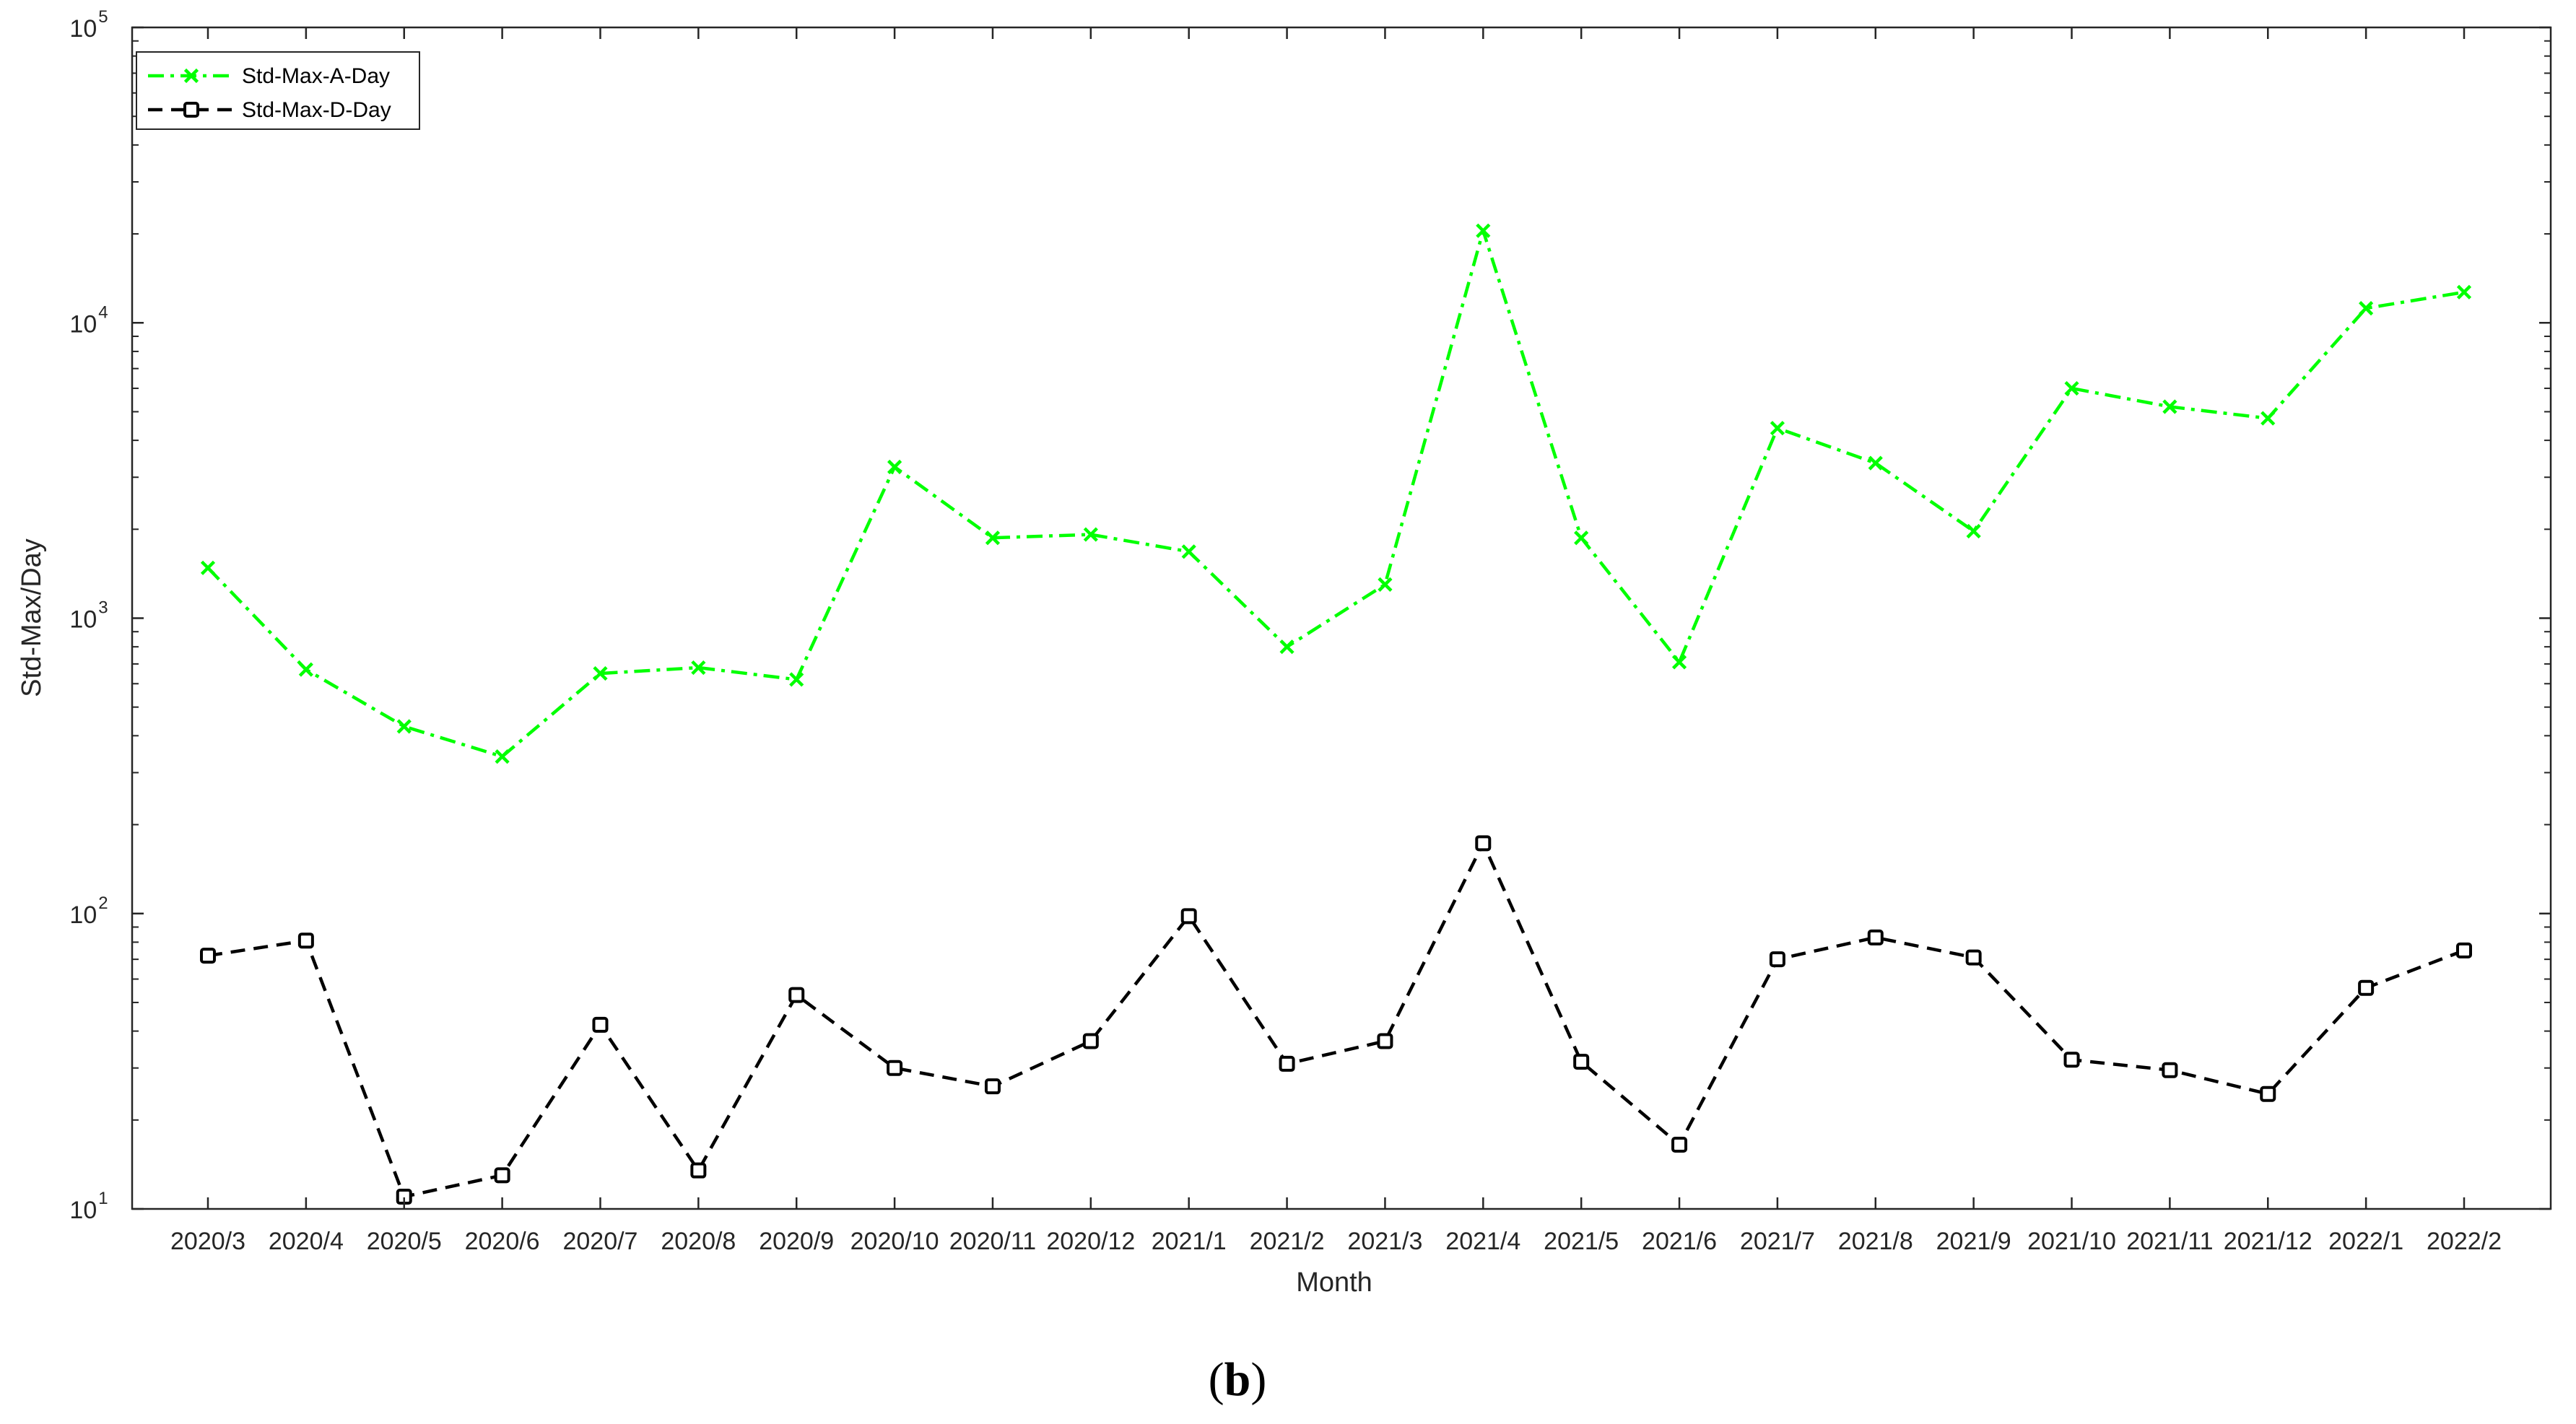  I want to click on panel-caption-letter: b, so click(1237, 1379).